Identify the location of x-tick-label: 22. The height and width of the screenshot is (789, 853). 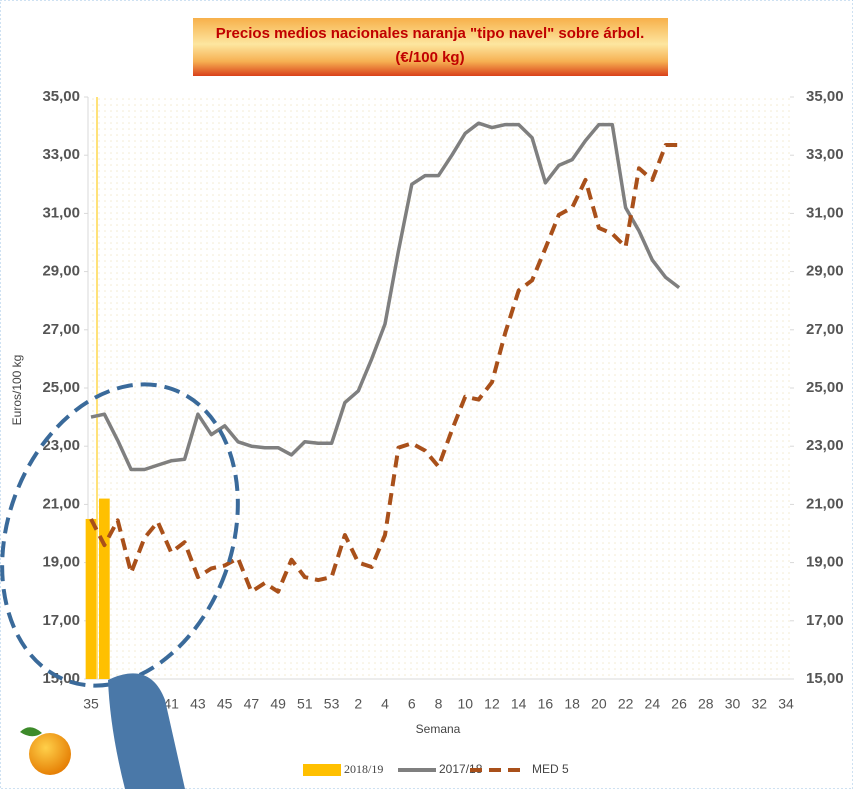
(626, 704).